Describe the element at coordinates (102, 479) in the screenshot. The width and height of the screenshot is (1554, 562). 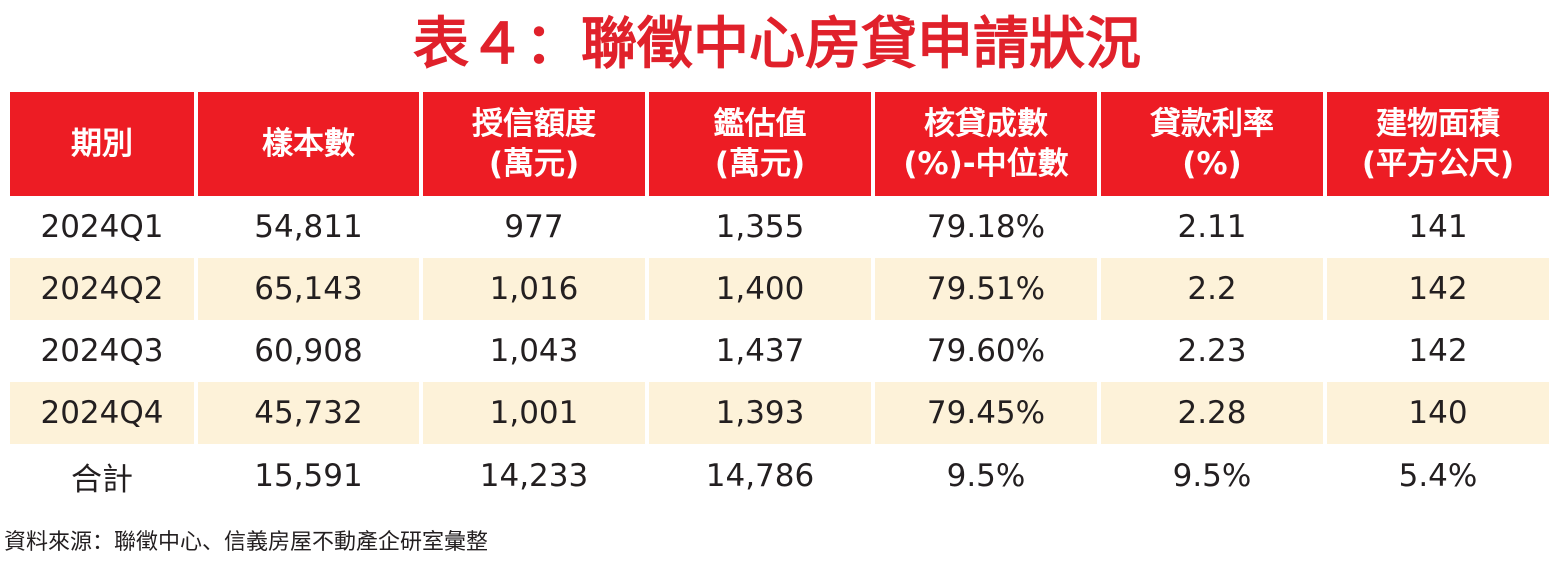
I see `table-cell: 合計` at that location.